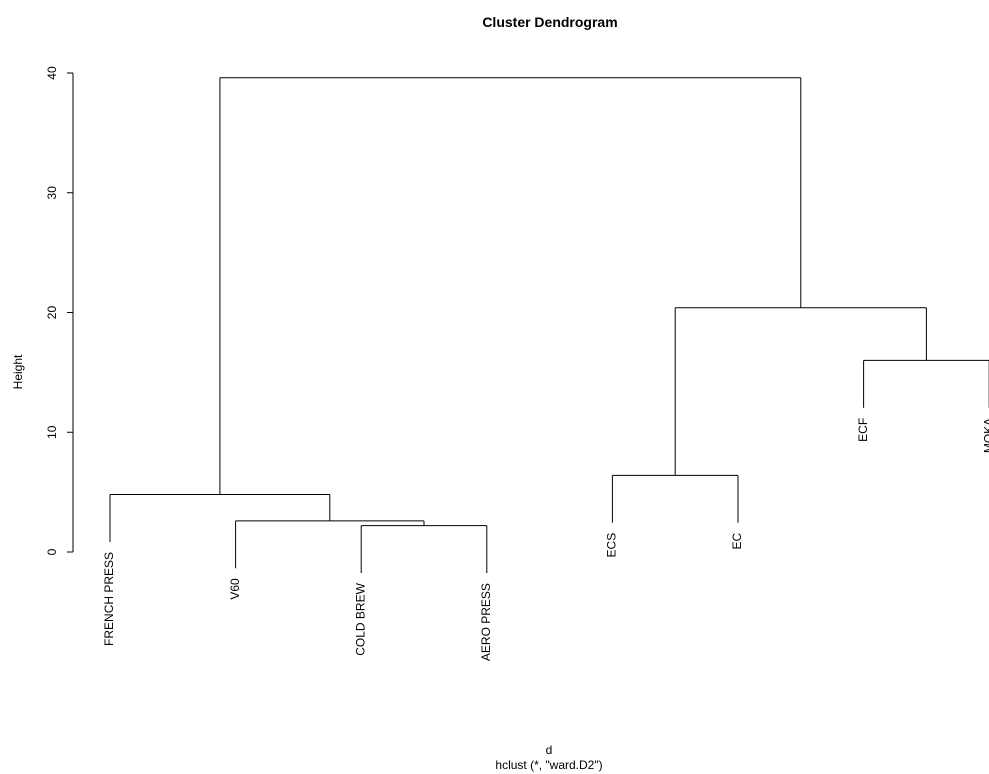  What do you see at coordinates (52, 432) in the screenshot?
I see `y-tick-label: 10` at bounding box center [52, 432].